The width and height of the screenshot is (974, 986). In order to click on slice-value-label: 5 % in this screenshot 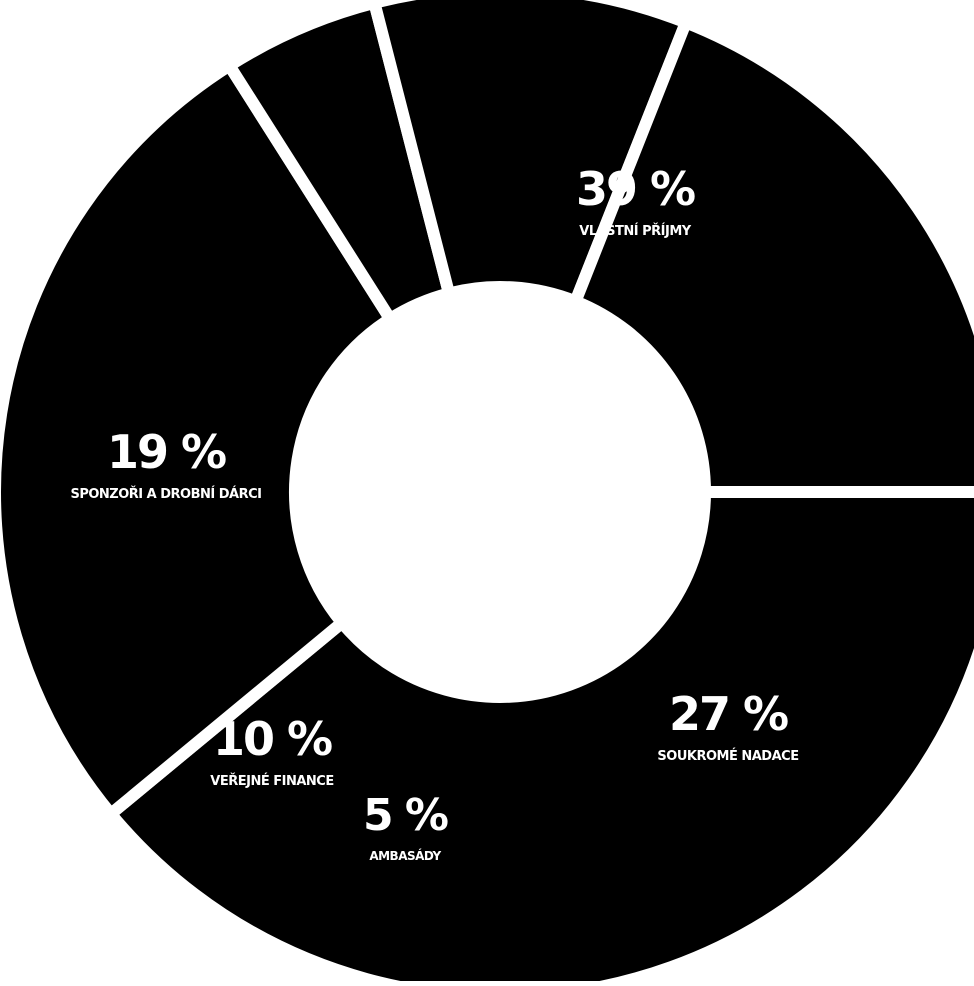, I will do `click(405, 815)`.